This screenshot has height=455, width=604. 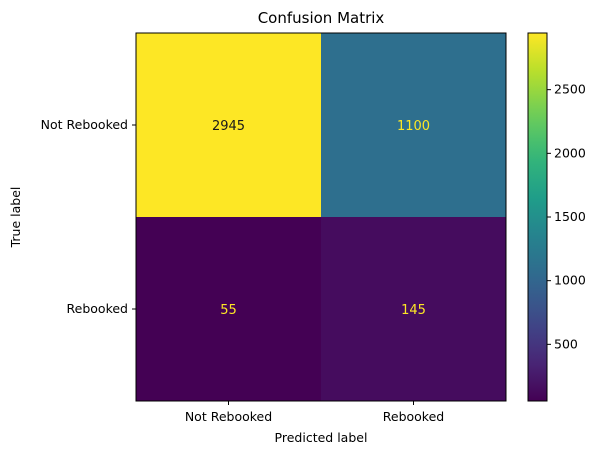 What do you see at coordinates (570, 152) in the screenshot?
I see `colorbar-tick-label: 2000` at bounding box center [570, 152].